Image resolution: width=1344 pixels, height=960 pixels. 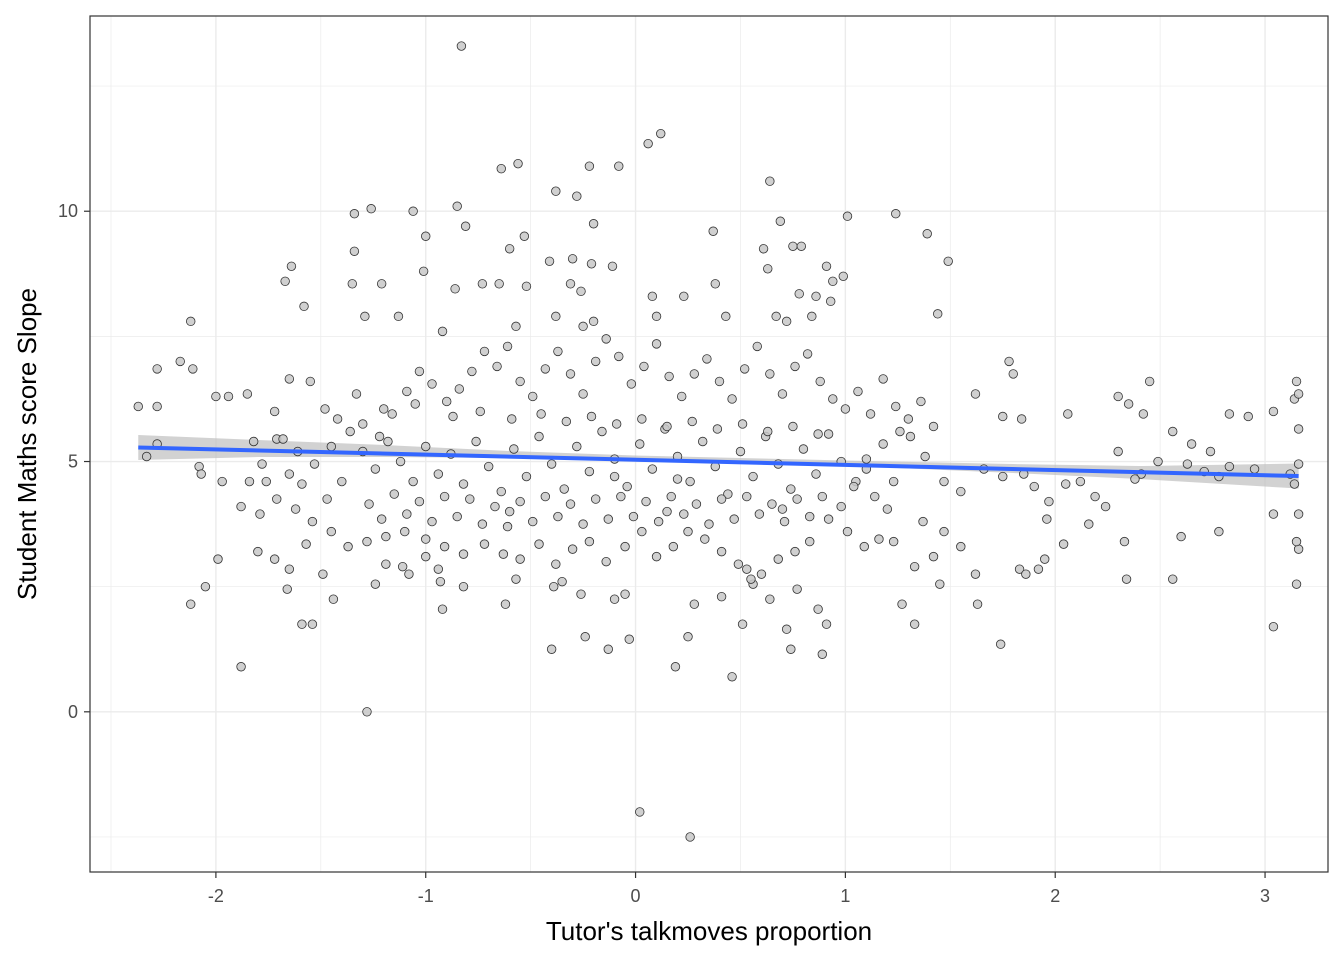 I want to click on y-tick-label: 10, so click(x=68, y=211).